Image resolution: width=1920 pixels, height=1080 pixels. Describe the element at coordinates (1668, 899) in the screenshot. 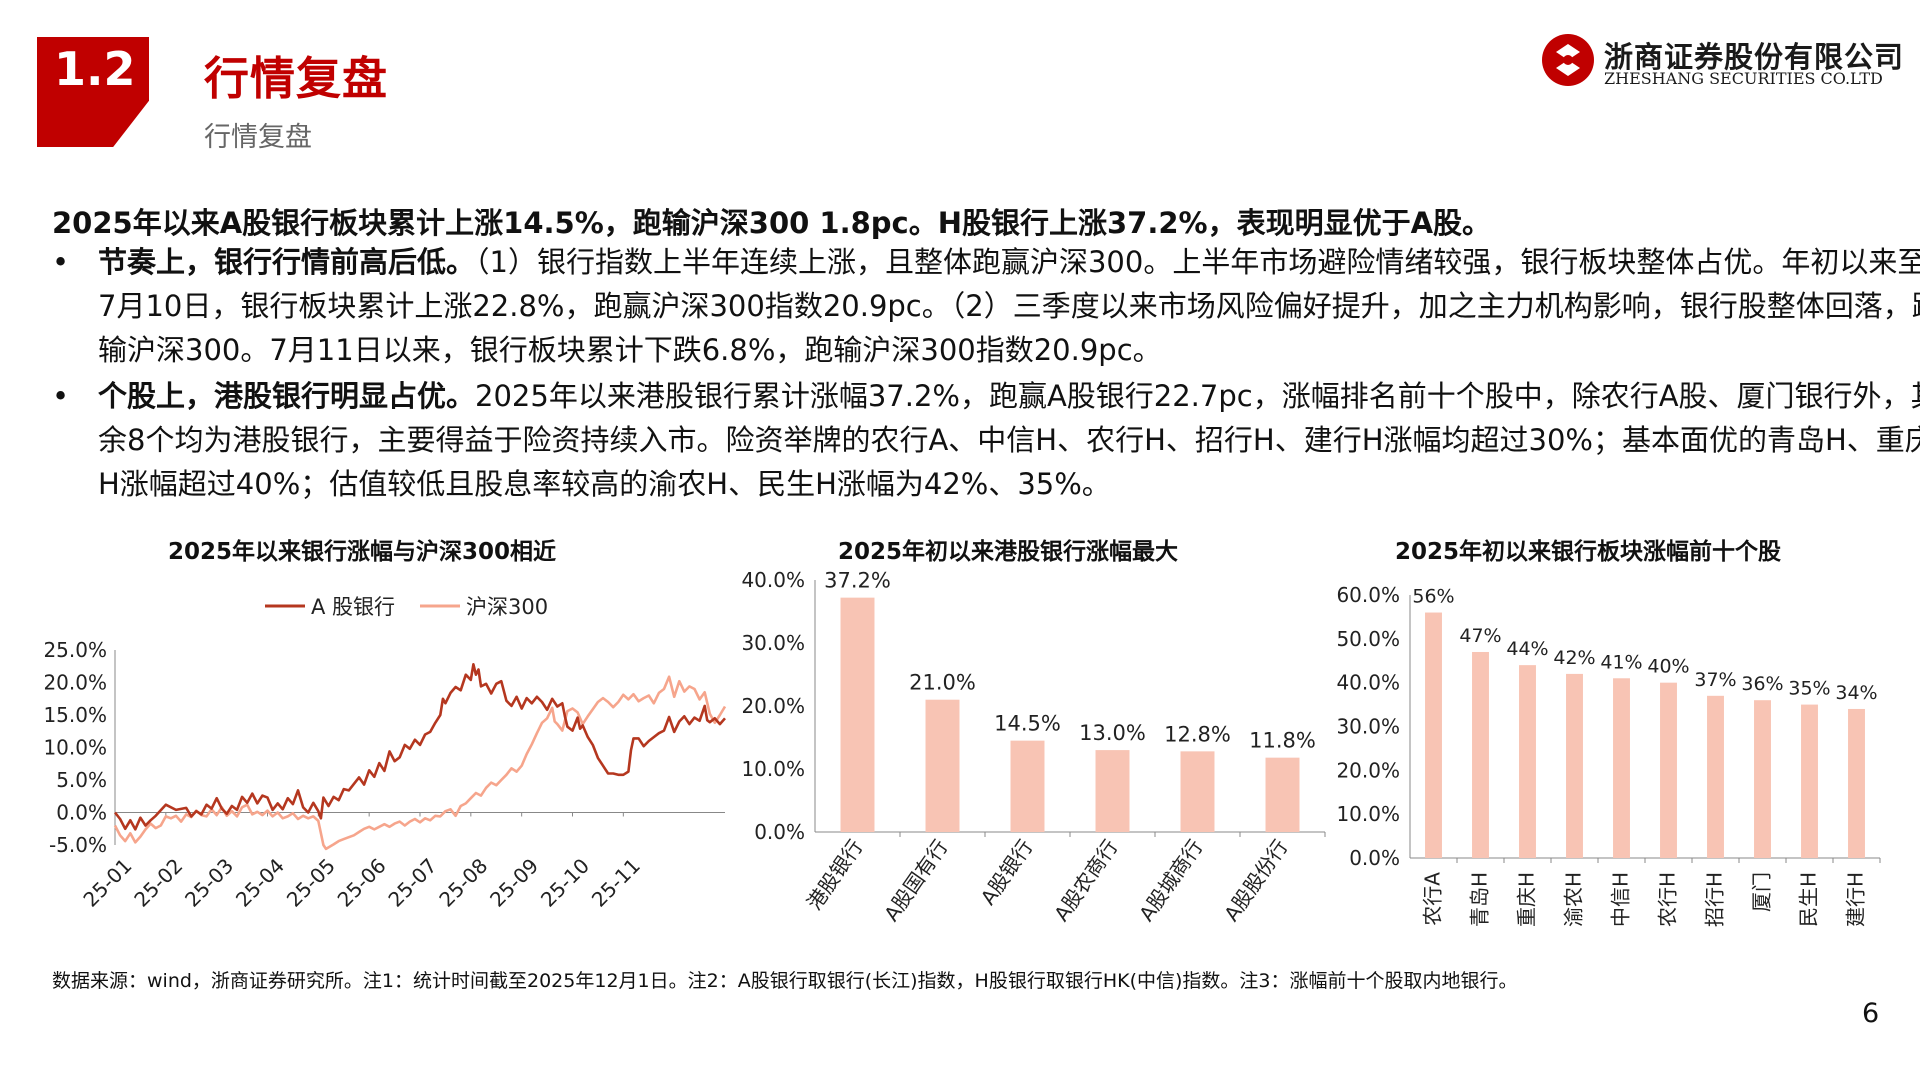

I see `category-label: 农行H` at that location.